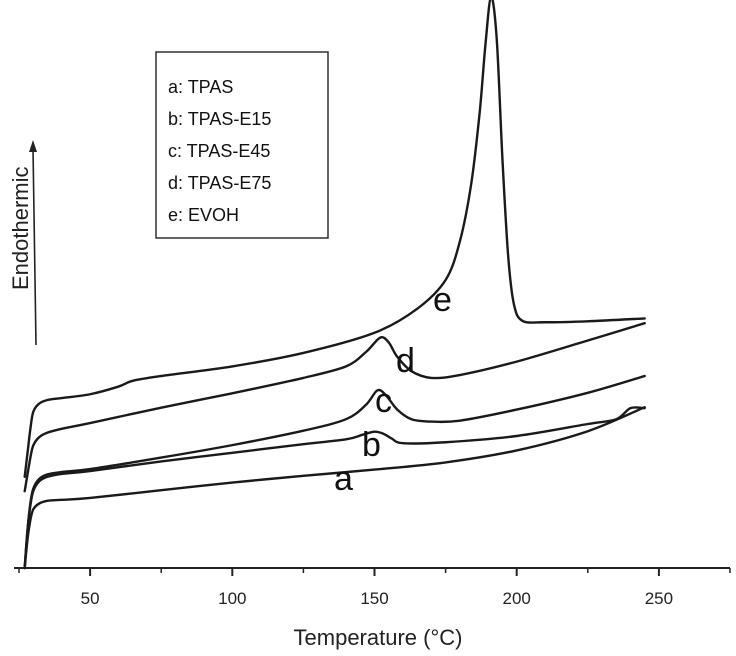 The height and width of the screenshot is (656, 736). Describe the element at coordinates (405, 361) in the screenshot. I see `curve-label-d: d` at that location.